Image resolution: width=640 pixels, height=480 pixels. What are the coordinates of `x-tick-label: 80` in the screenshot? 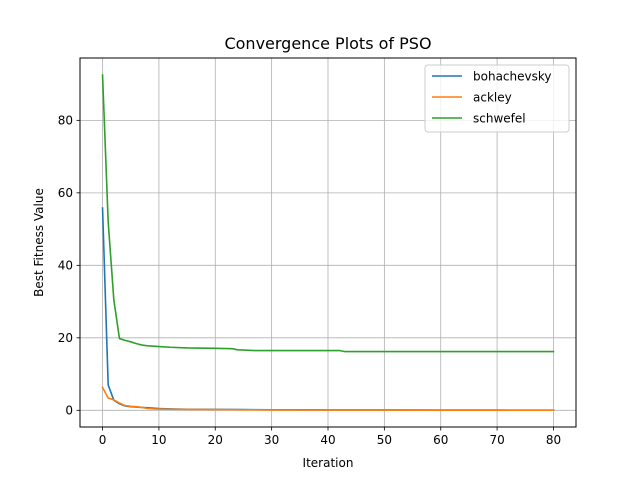 It's located at (553, 440).